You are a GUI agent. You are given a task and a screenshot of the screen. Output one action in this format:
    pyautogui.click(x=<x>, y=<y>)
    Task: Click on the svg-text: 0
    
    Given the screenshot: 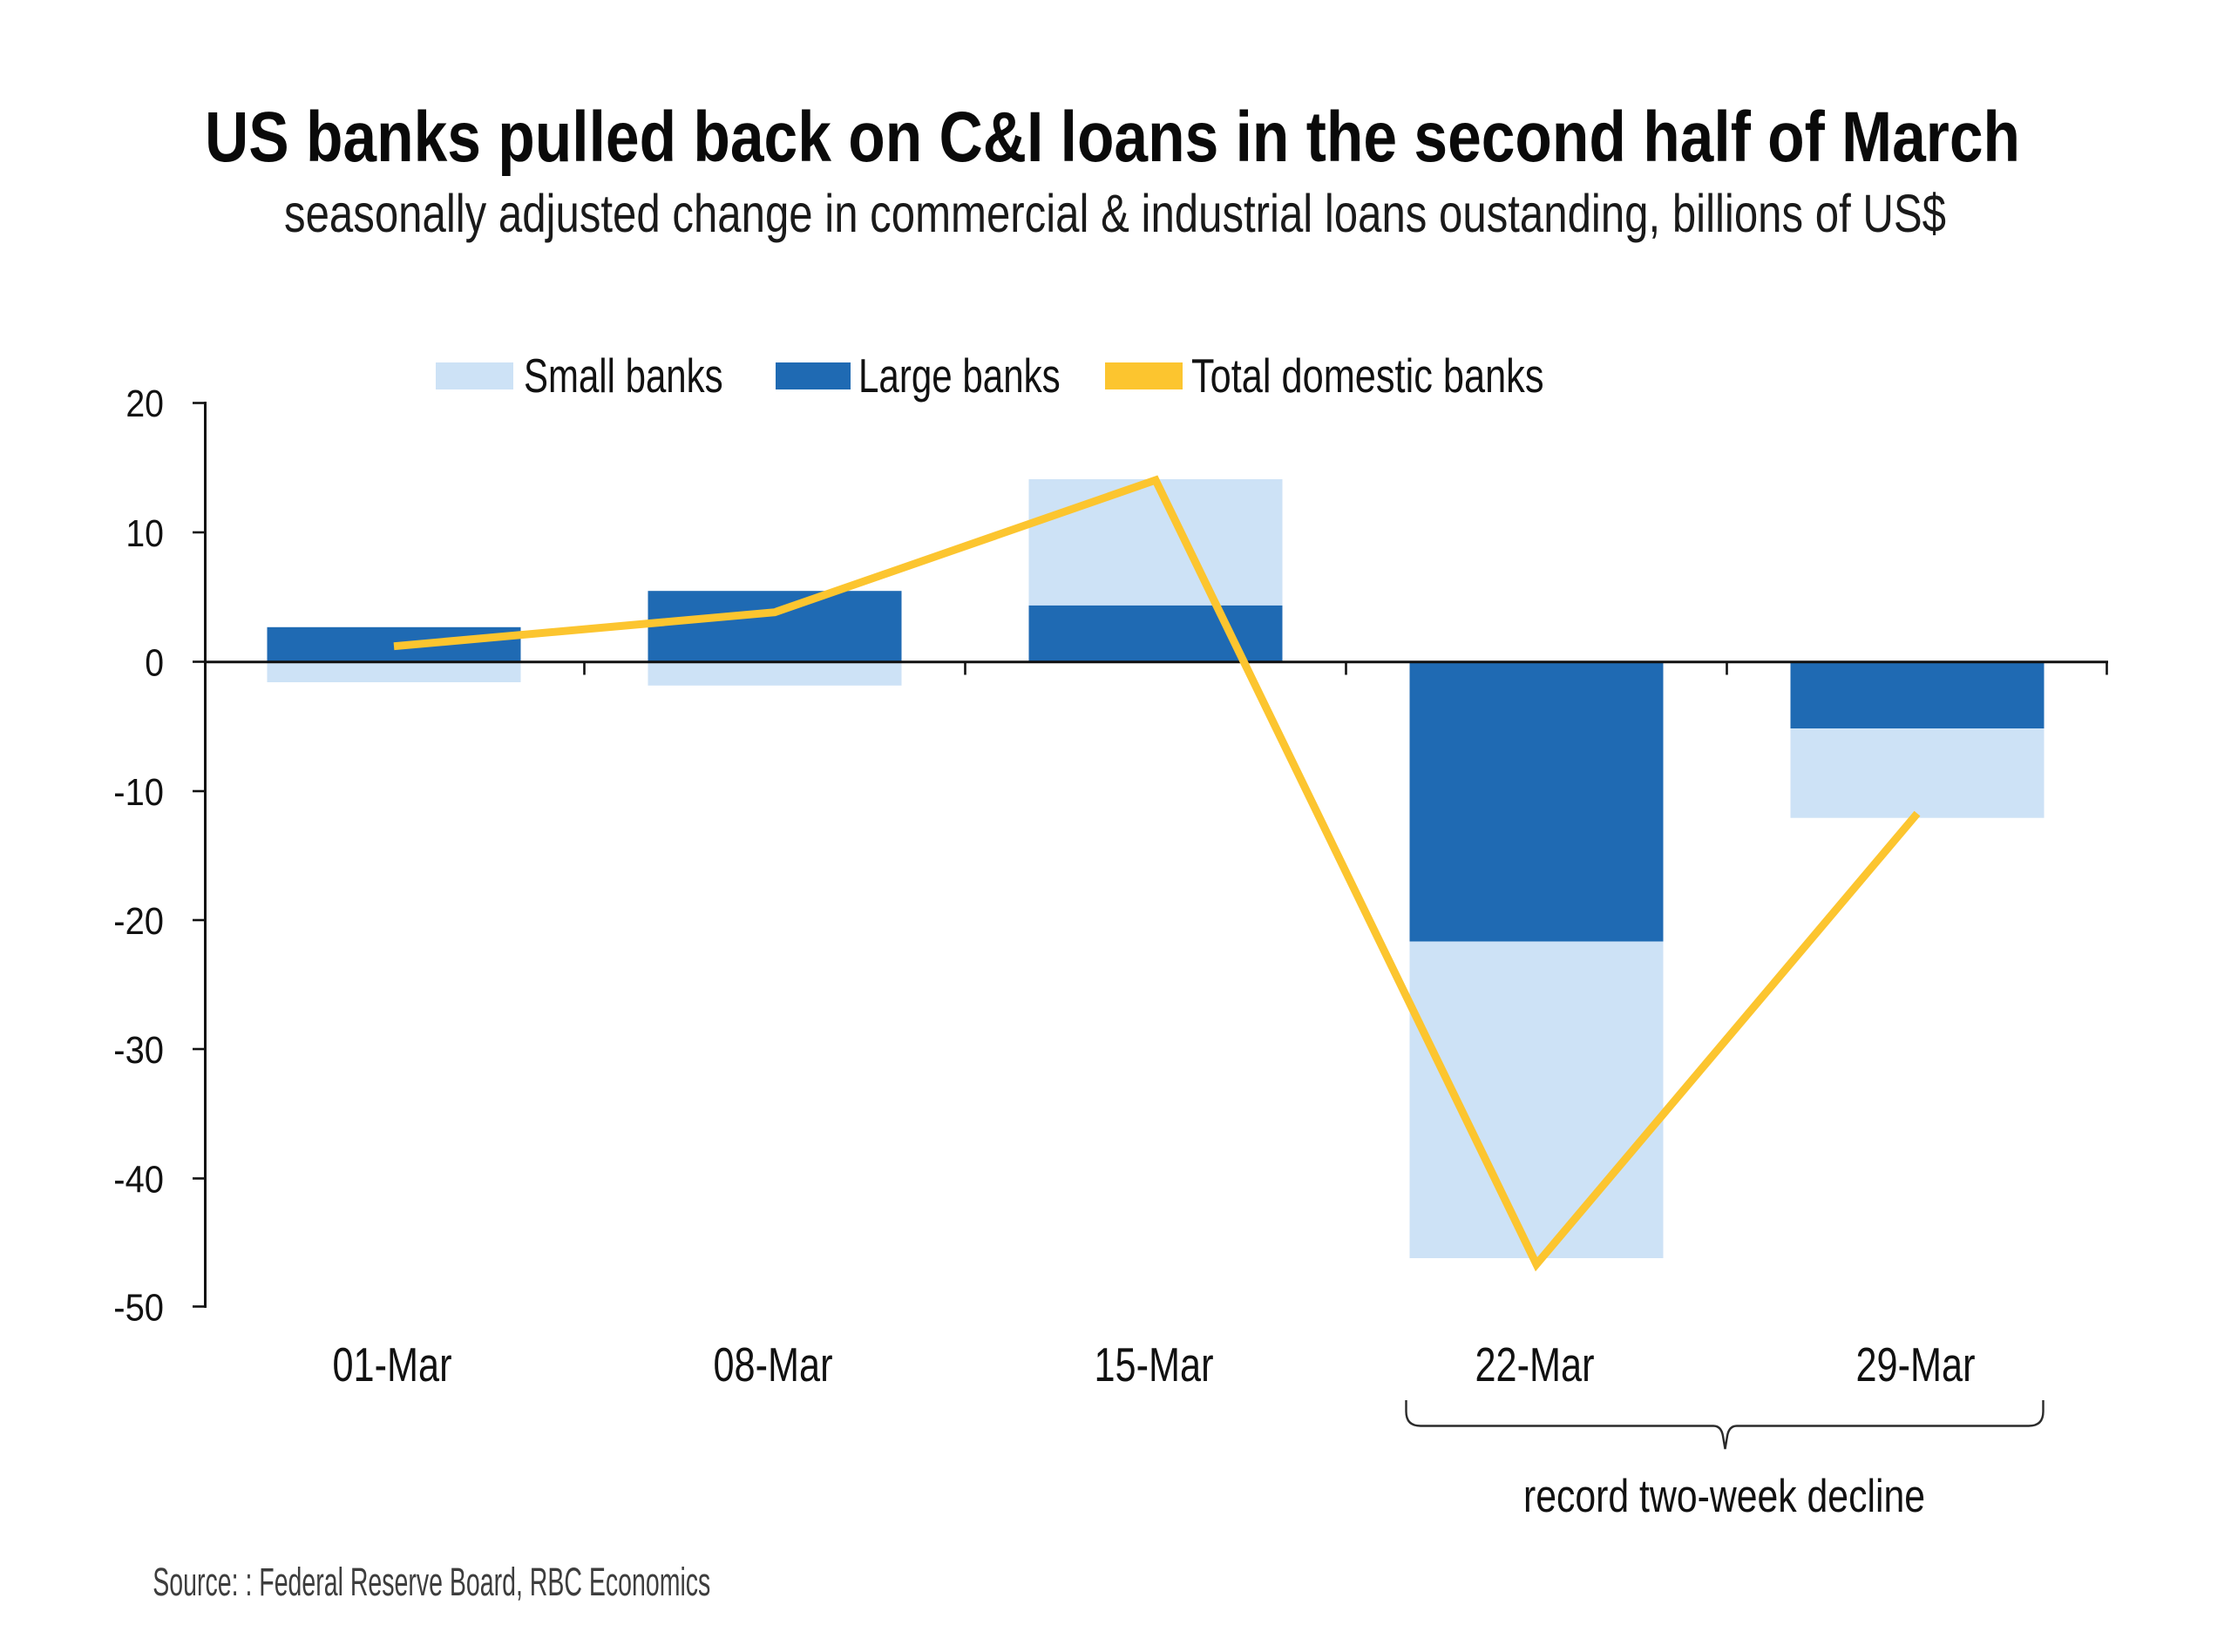 What is the action you would take?
    pyautogui.click(x=154, y=663)
    